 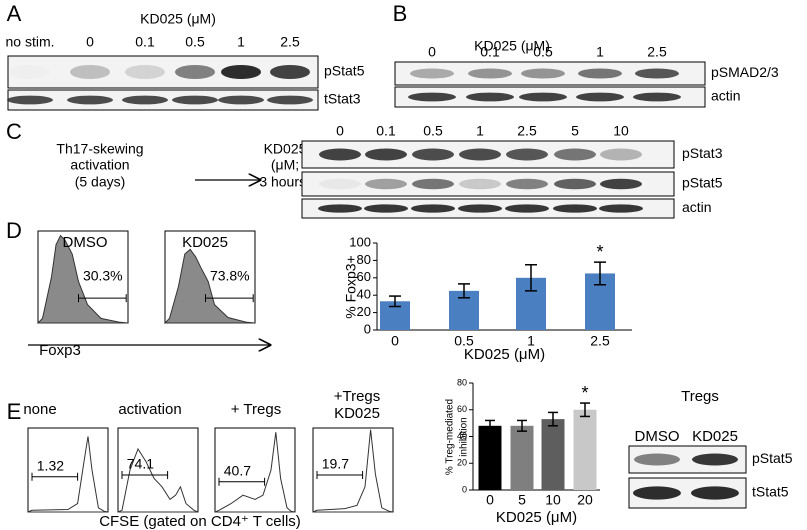 I want to click on x-tick-label: 10, so click(x=553, y=500).